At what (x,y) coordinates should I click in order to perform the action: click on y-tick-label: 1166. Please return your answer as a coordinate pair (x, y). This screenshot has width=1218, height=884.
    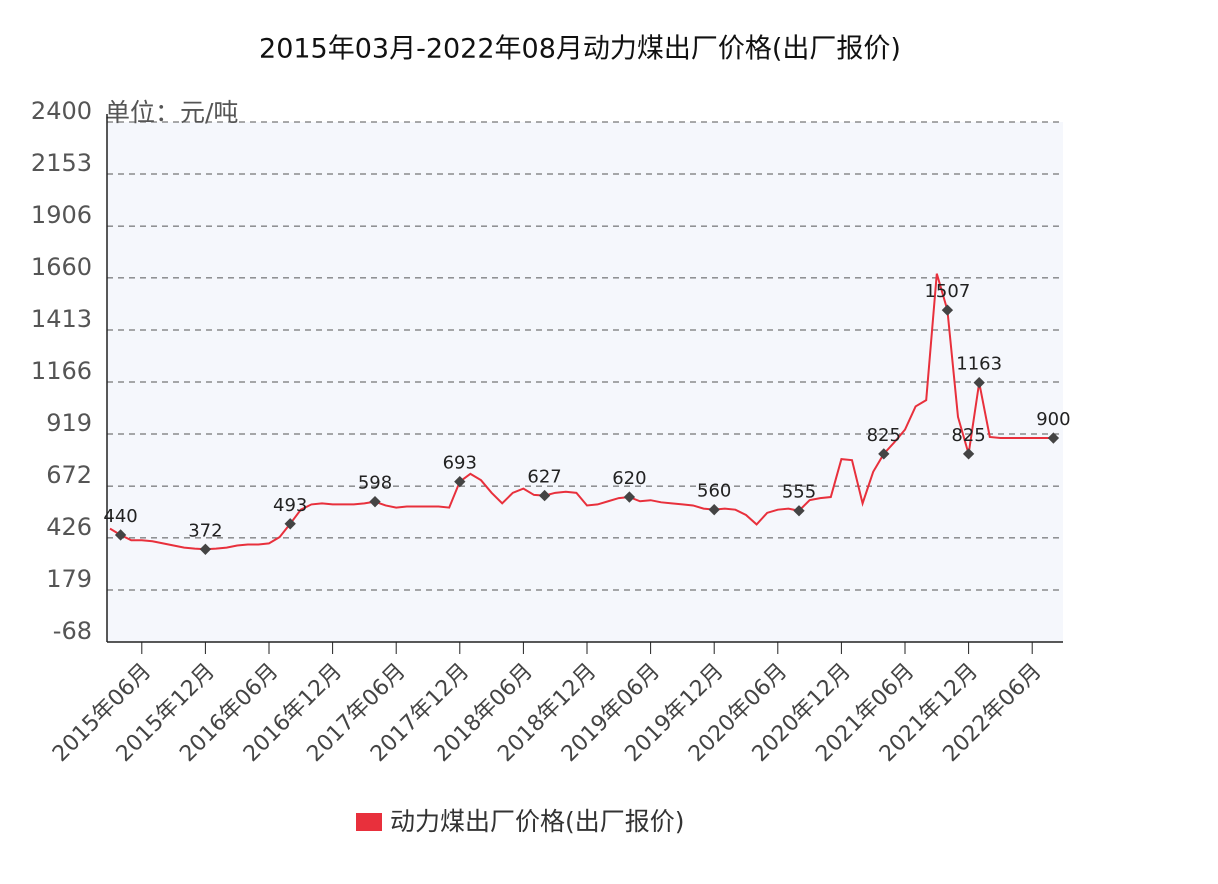
    Looking at the image, I should click on (61, 371).